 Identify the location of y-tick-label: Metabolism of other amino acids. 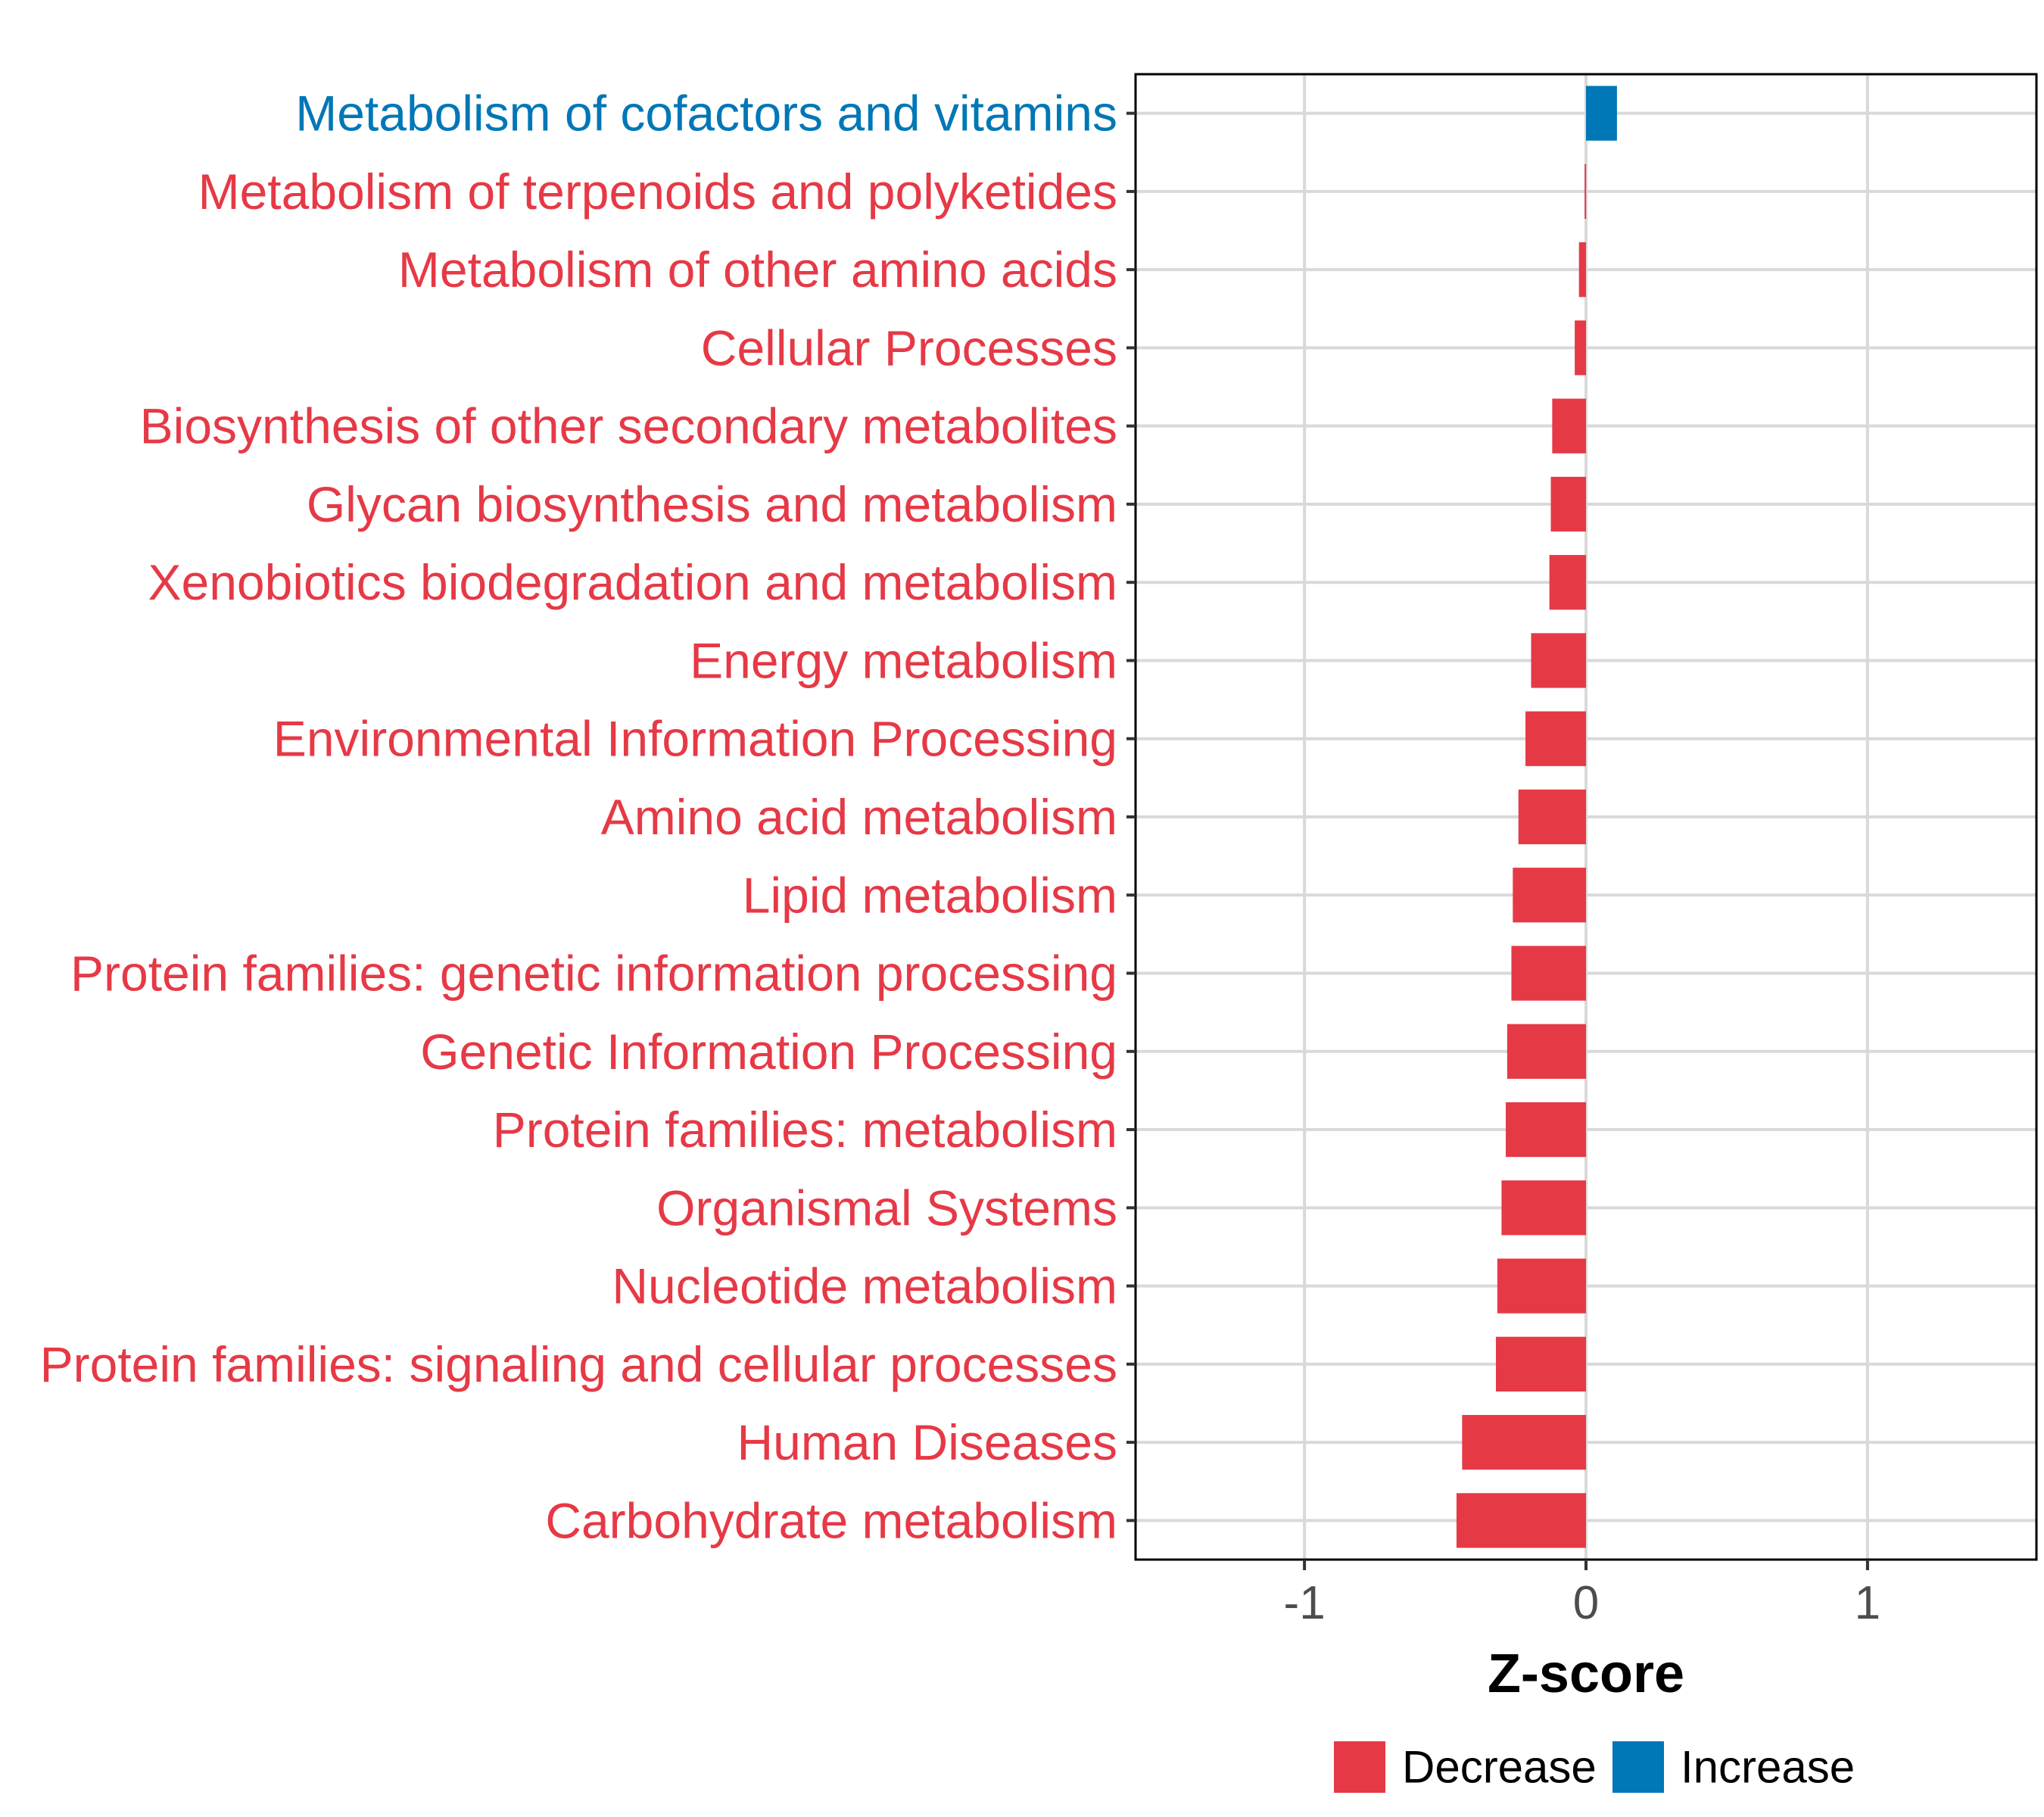
(757, 270).